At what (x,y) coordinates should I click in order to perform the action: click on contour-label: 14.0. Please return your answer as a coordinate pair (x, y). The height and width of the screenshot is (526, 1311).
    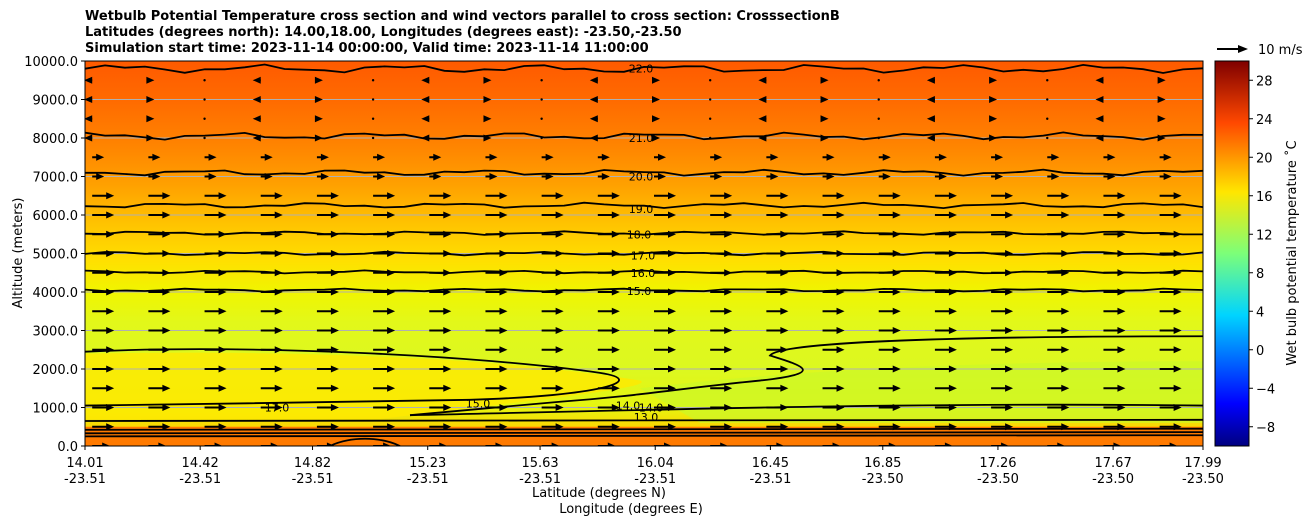
    Looking at the image, I should click on (651, 408).